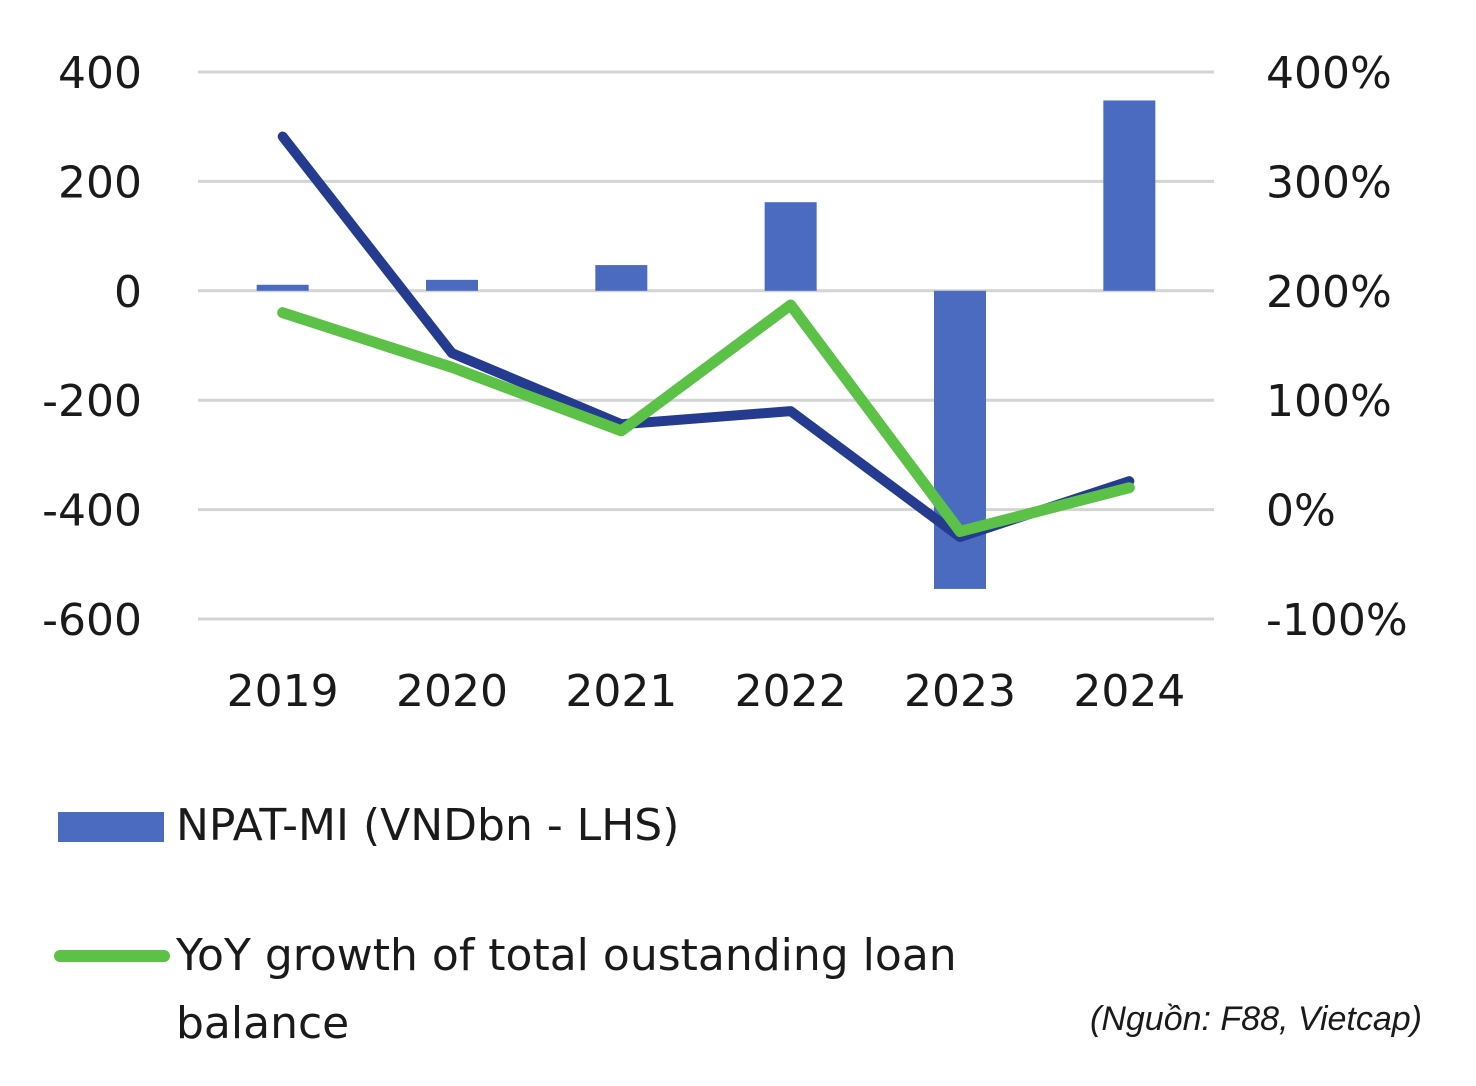 This screenshot has width=1476, height=1086. What do you see at coordinates (1329, 73) in the screenshot?
I see `right-tick-label: 400%` at bounding box center [1329, 73].